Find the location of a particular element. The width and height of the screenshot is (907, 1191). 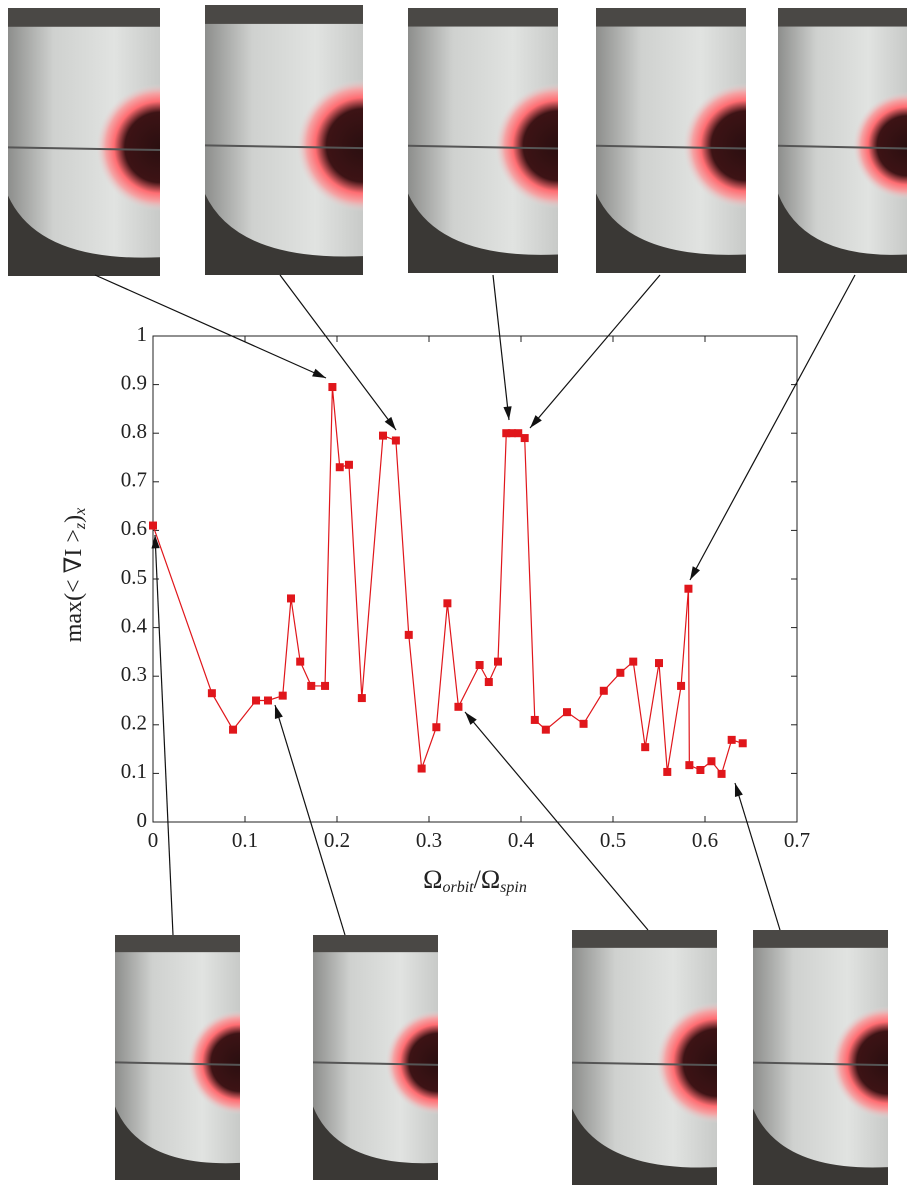

x-tick-label: 0.3 is located at coordinates (429, 840).